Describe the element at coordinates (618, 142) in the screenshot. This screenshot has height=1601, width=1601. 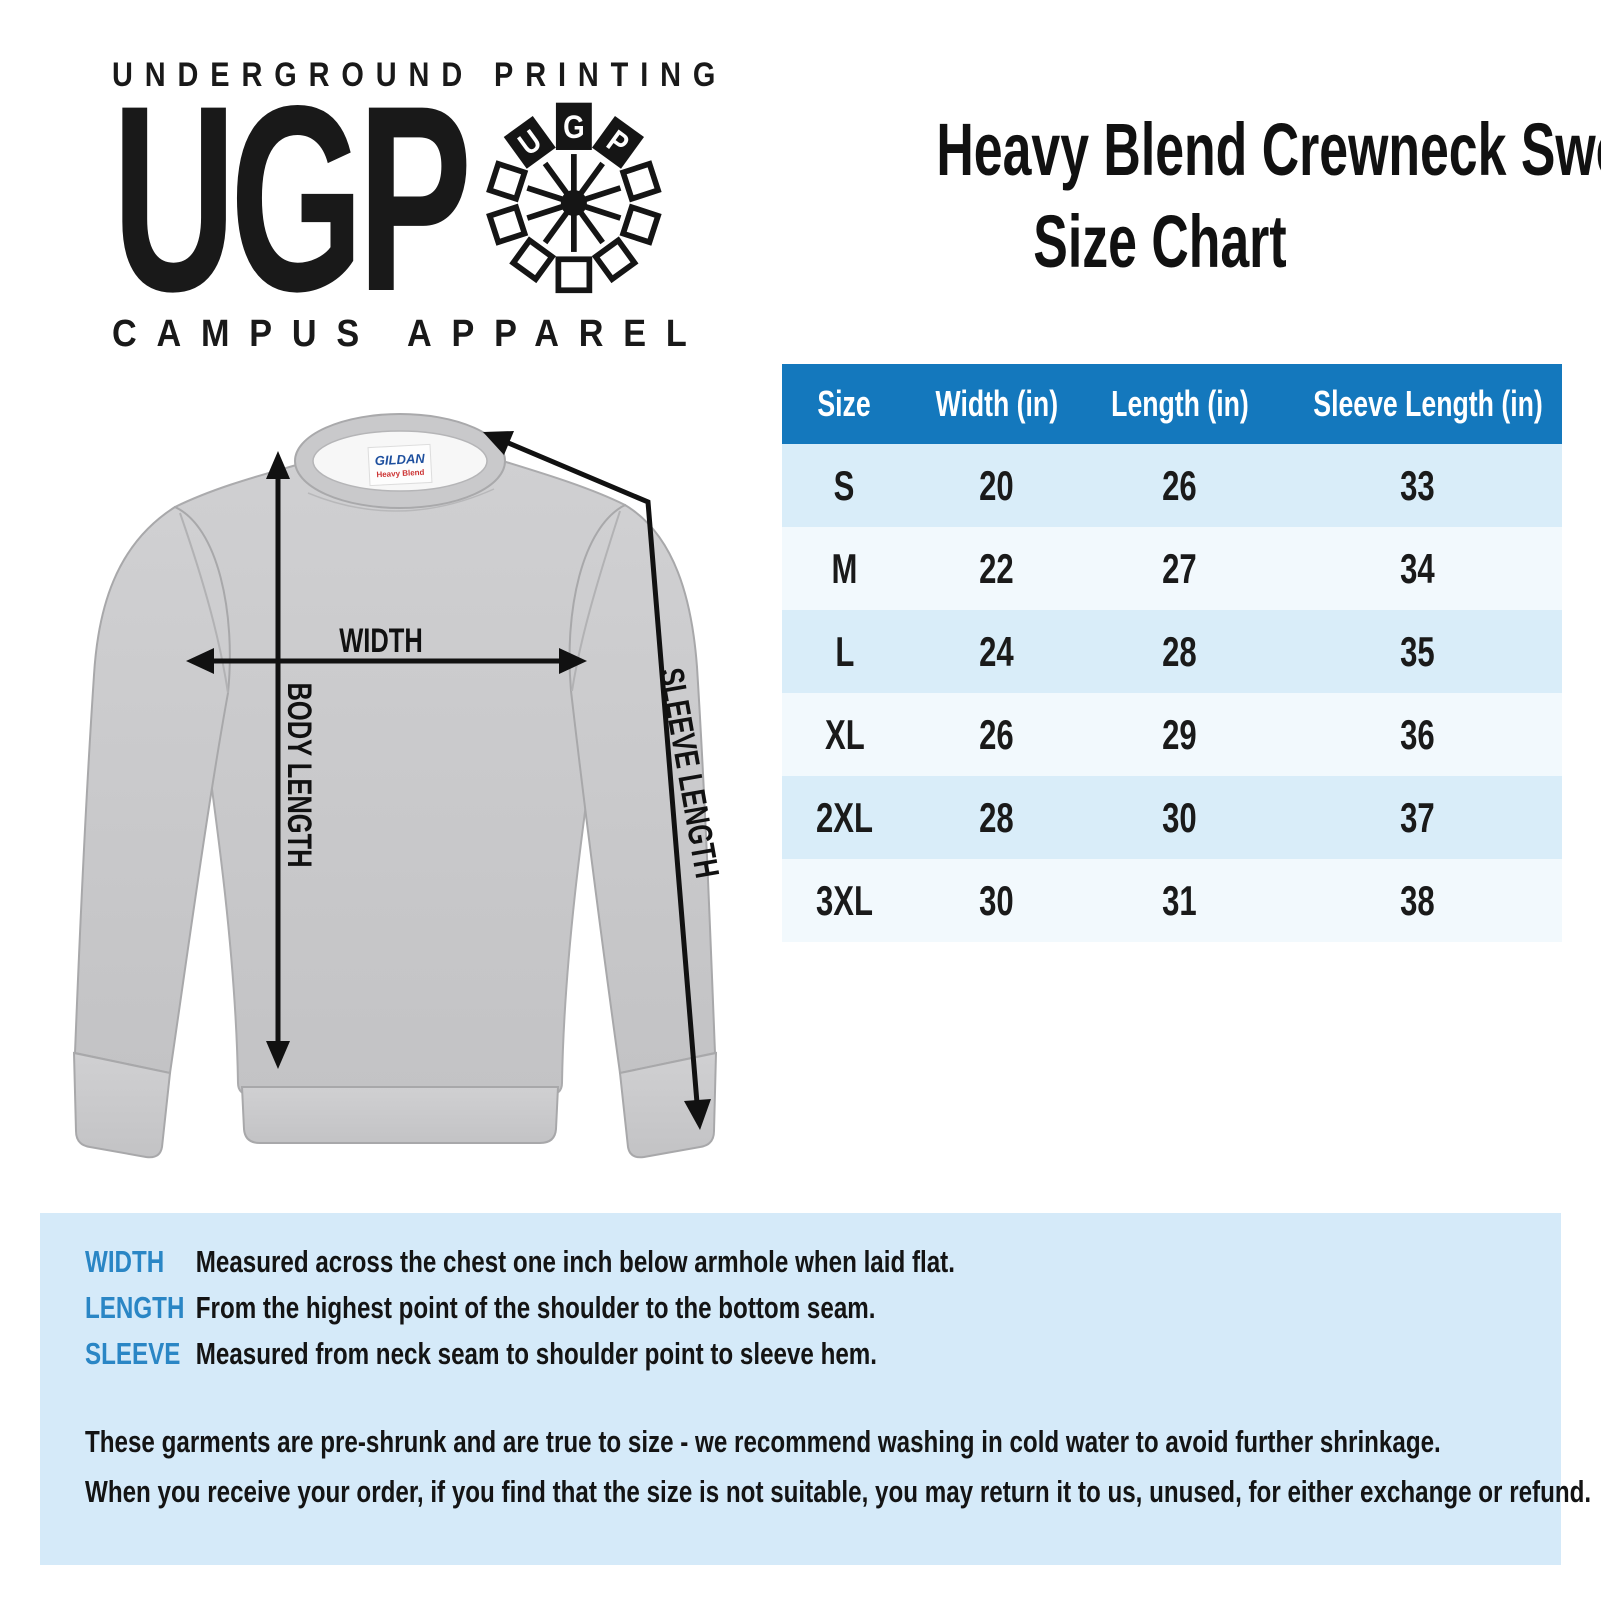
I see `pinwheel-square-p: P` at that location.